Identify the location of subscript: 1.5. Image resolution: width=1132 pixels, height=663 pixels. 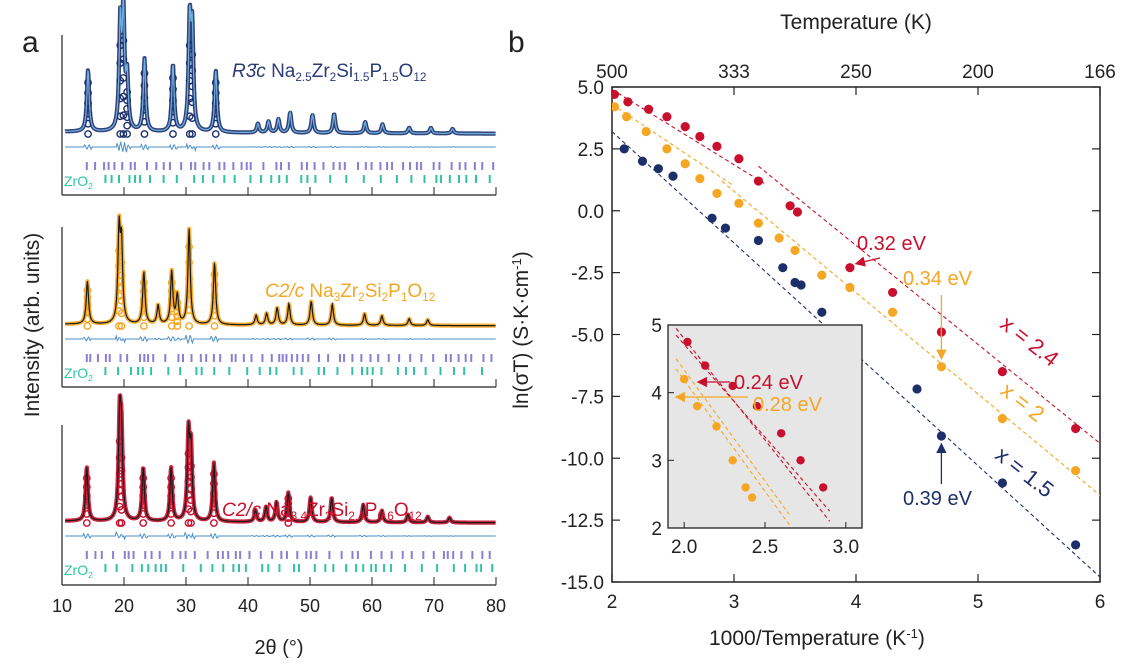
(361, 77).